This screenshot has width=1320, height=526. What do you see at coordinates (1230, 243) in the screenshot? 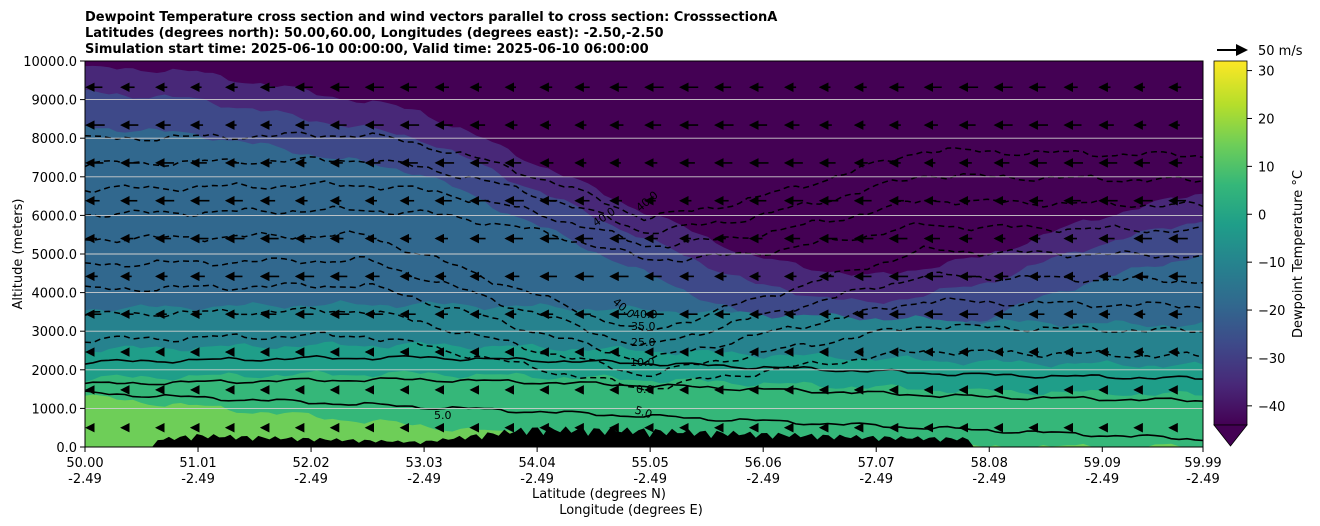
I see `colorbar-gradient` at bounding box center [1230, 243].